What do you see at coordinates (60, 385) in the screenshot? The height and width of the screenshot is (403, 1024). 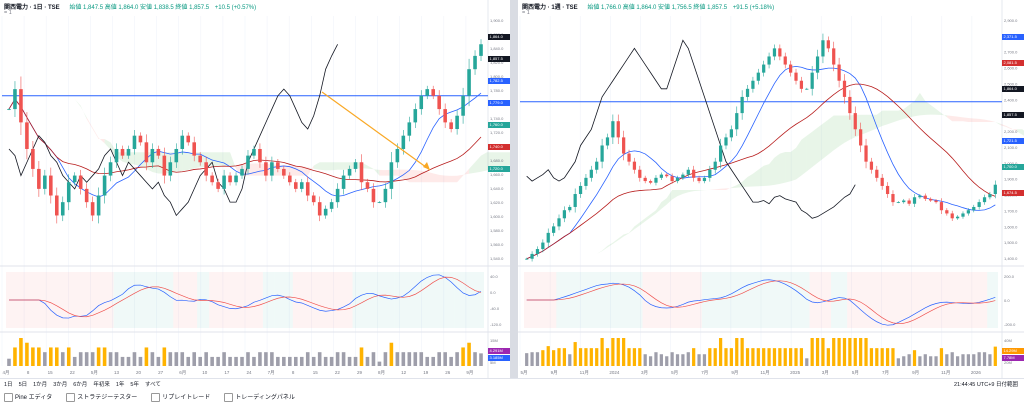 I see `range-button-3: 3か月` at bounding box center [60, 385].